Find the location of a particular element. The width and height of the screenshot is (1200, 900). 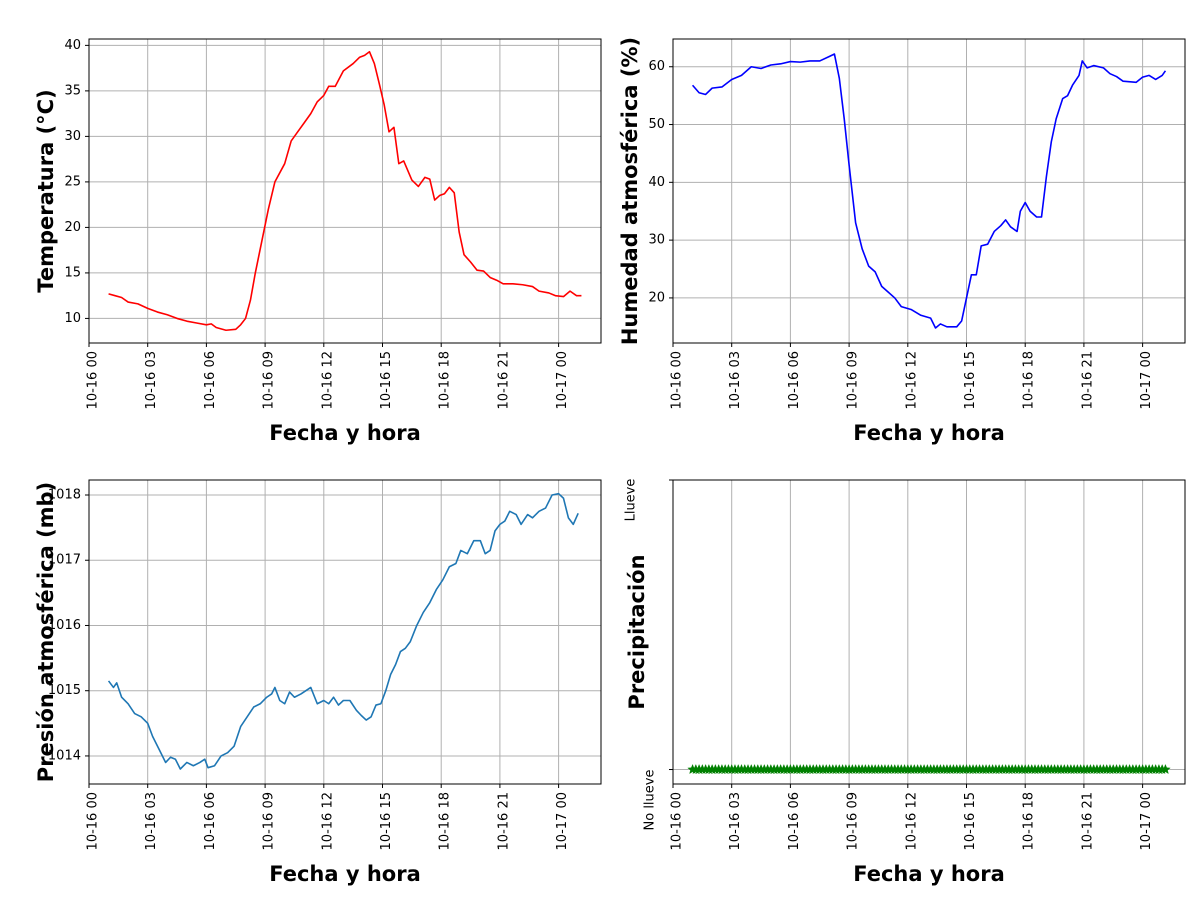

y-tick-label: 10 is located at coordinates (72, 318).